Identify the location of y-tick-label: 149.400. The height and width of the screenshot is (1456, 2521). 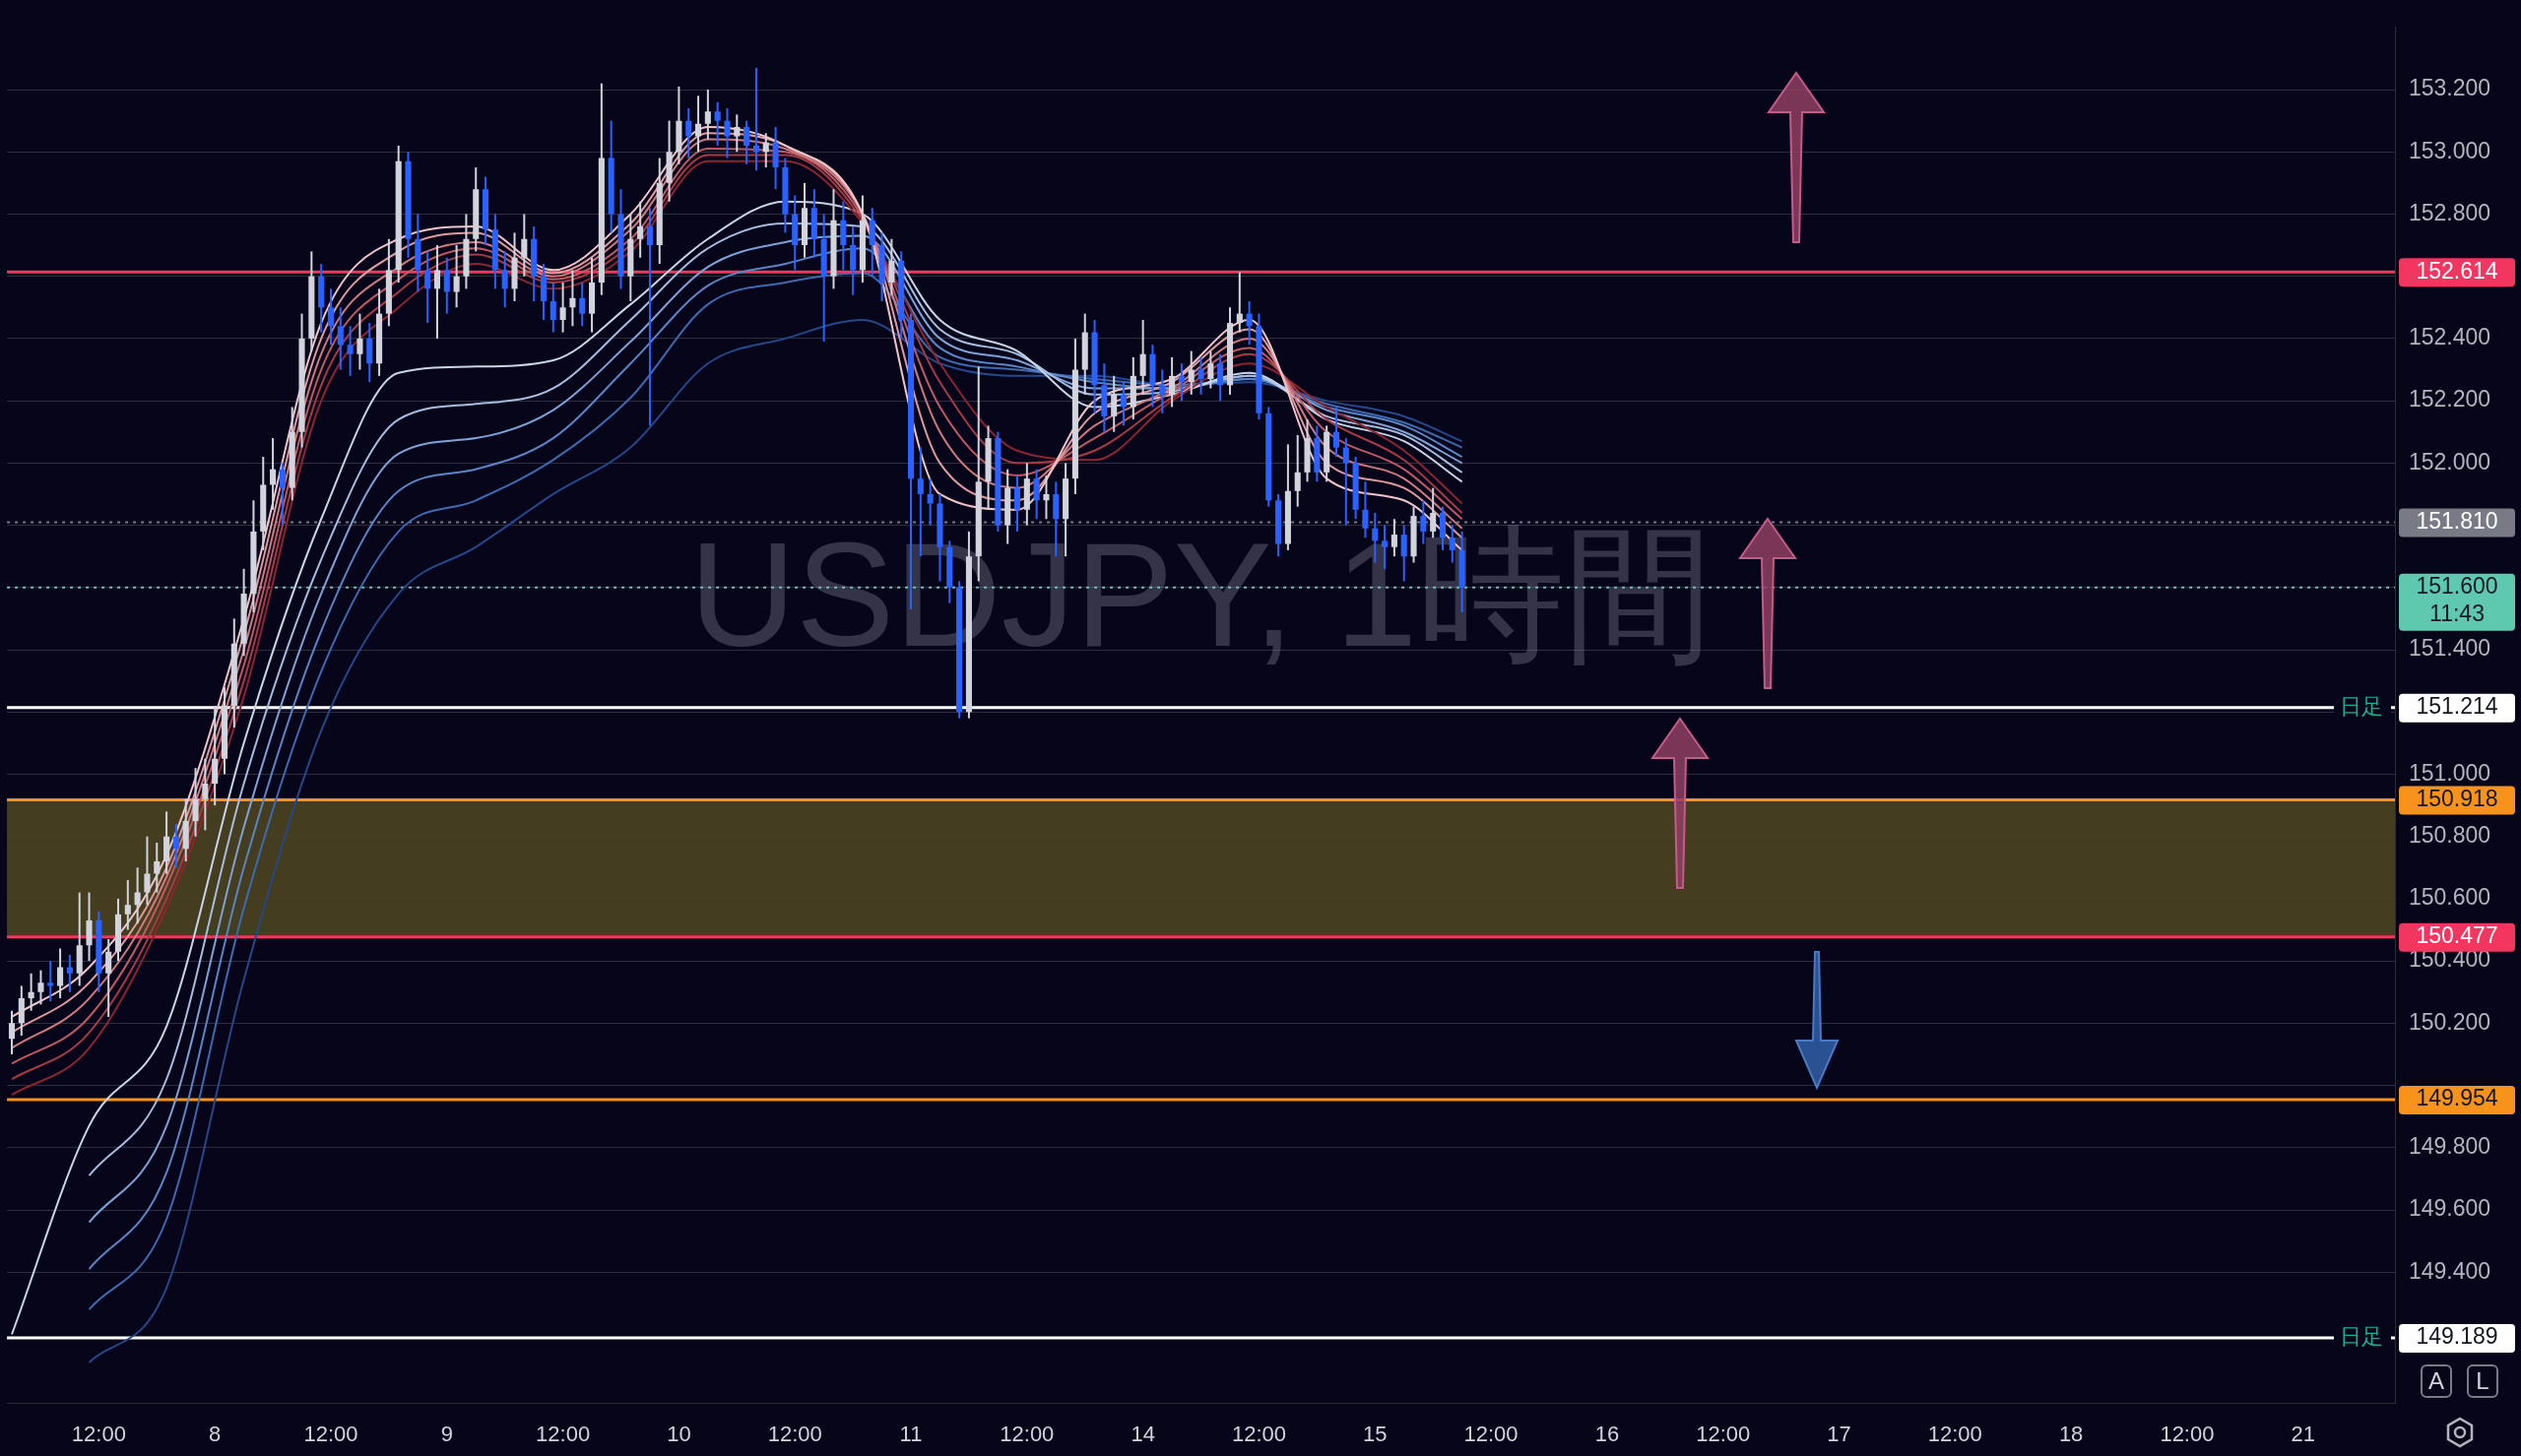
(2450, 1270).